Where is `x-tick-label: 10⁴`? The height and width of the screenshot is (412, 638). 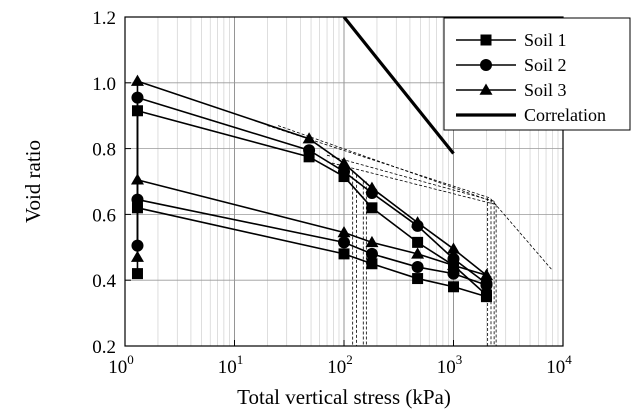
x-tick-label: 10⁴ is located at coordinates (559, 365).